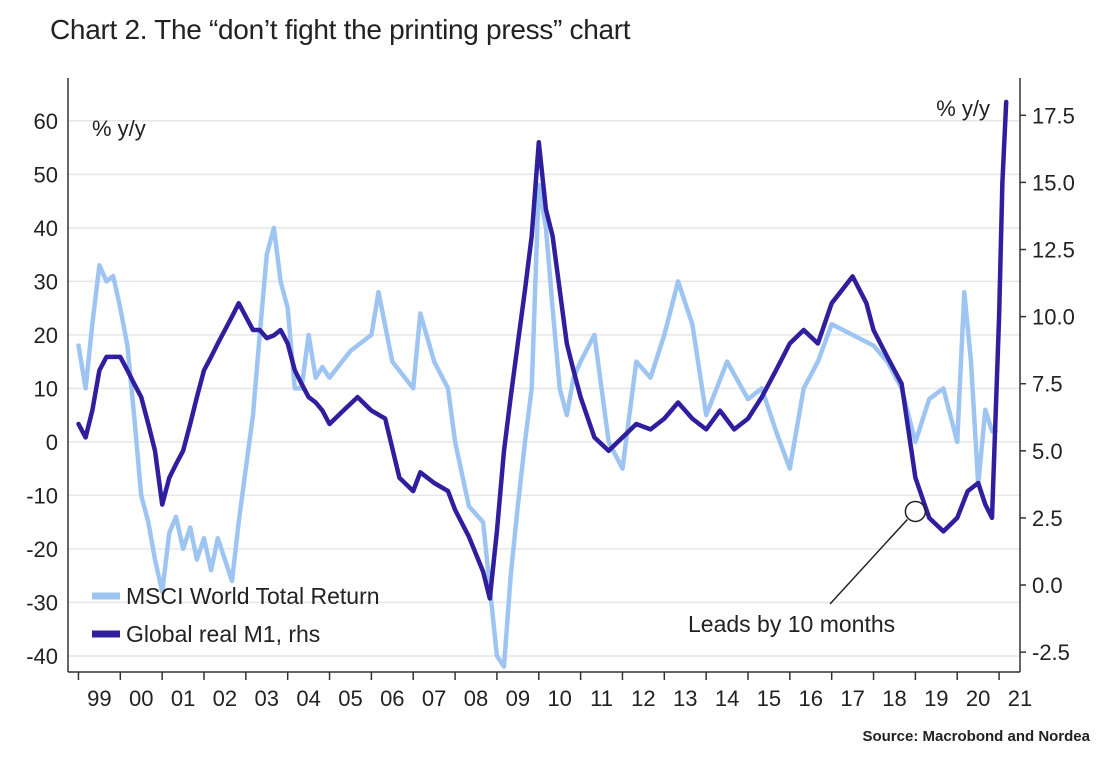  I want to click on annotation-label: Leads by 10 months, so click(791, 624).